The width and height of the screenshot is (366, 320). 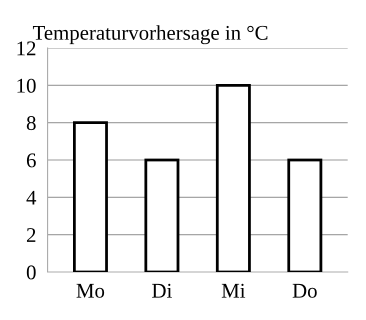 What do you see at coordinates (31, 197) in the screenshot?
I see `y-tick-label: 4` at bounding box center [31, 197].